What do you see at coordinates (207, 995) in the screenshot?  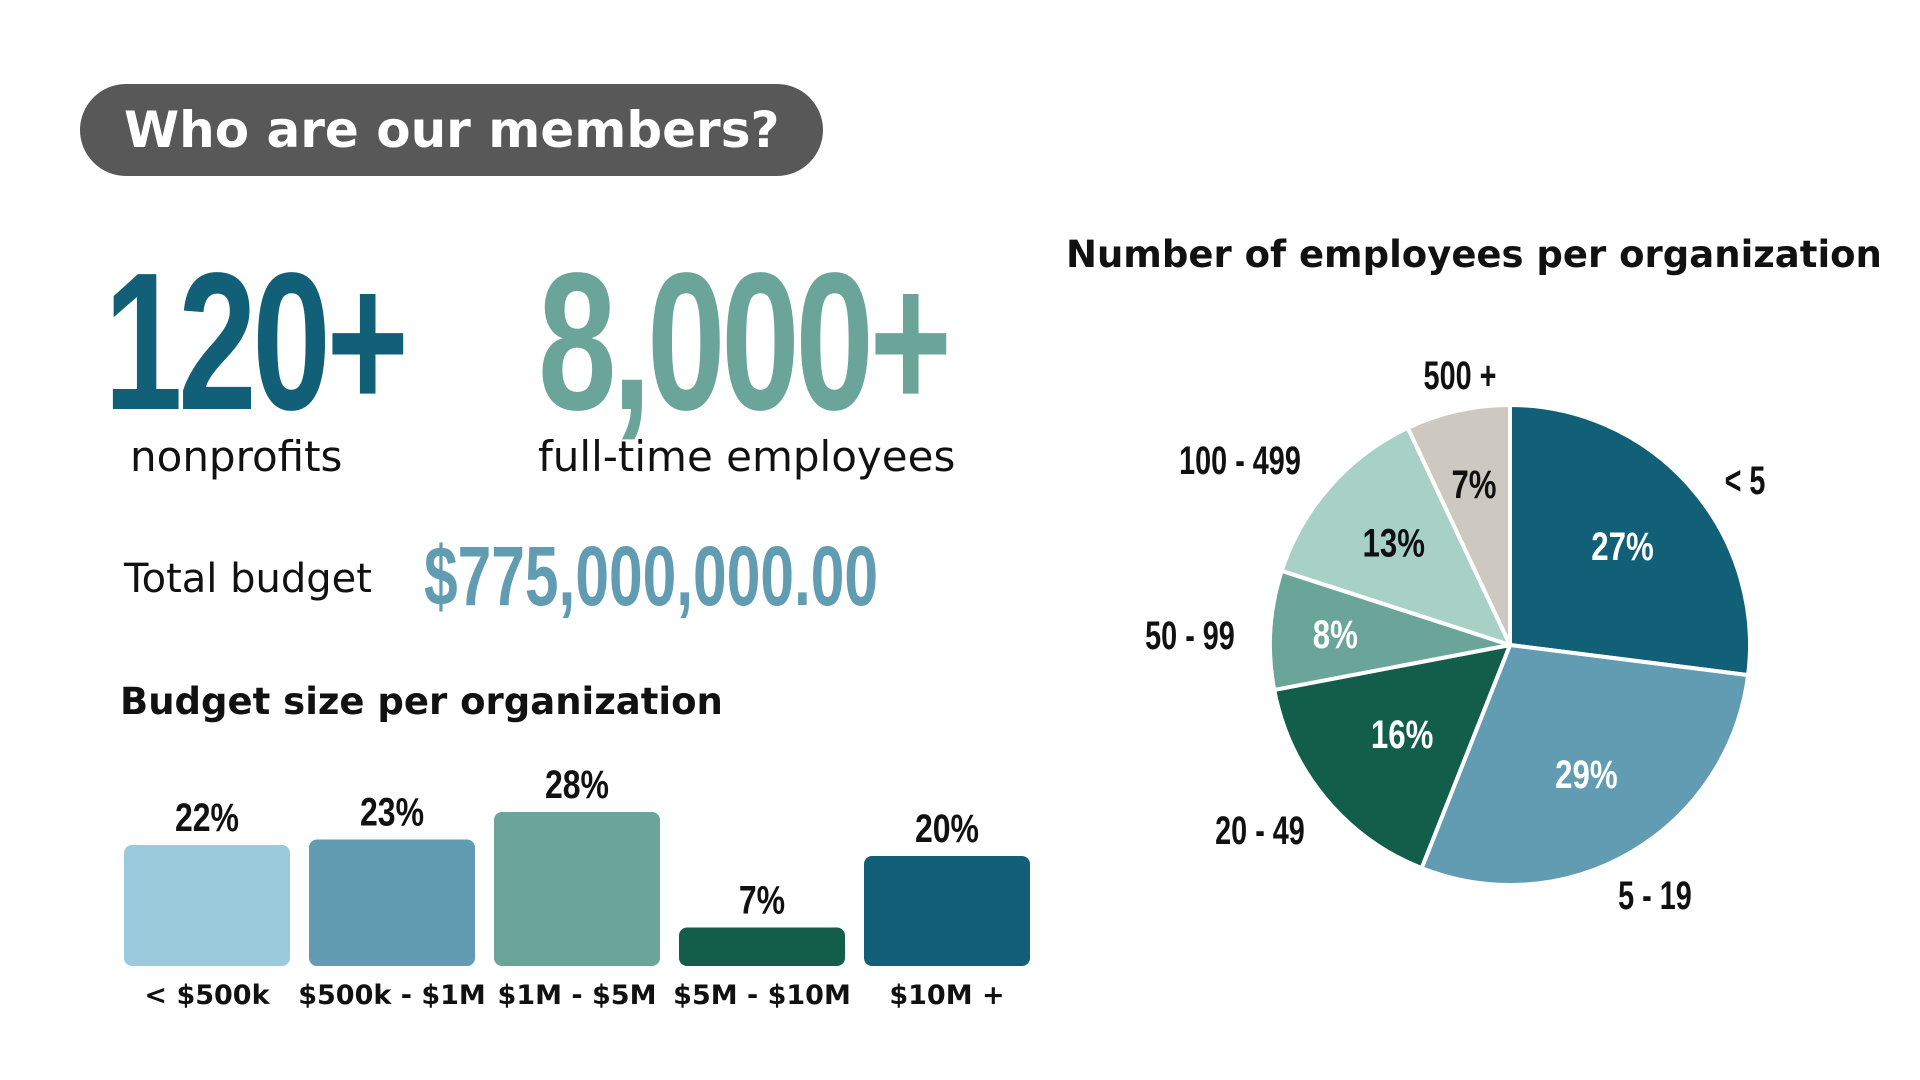 I see `bar-category-label: < $500k` at bounding box center [207, 995].